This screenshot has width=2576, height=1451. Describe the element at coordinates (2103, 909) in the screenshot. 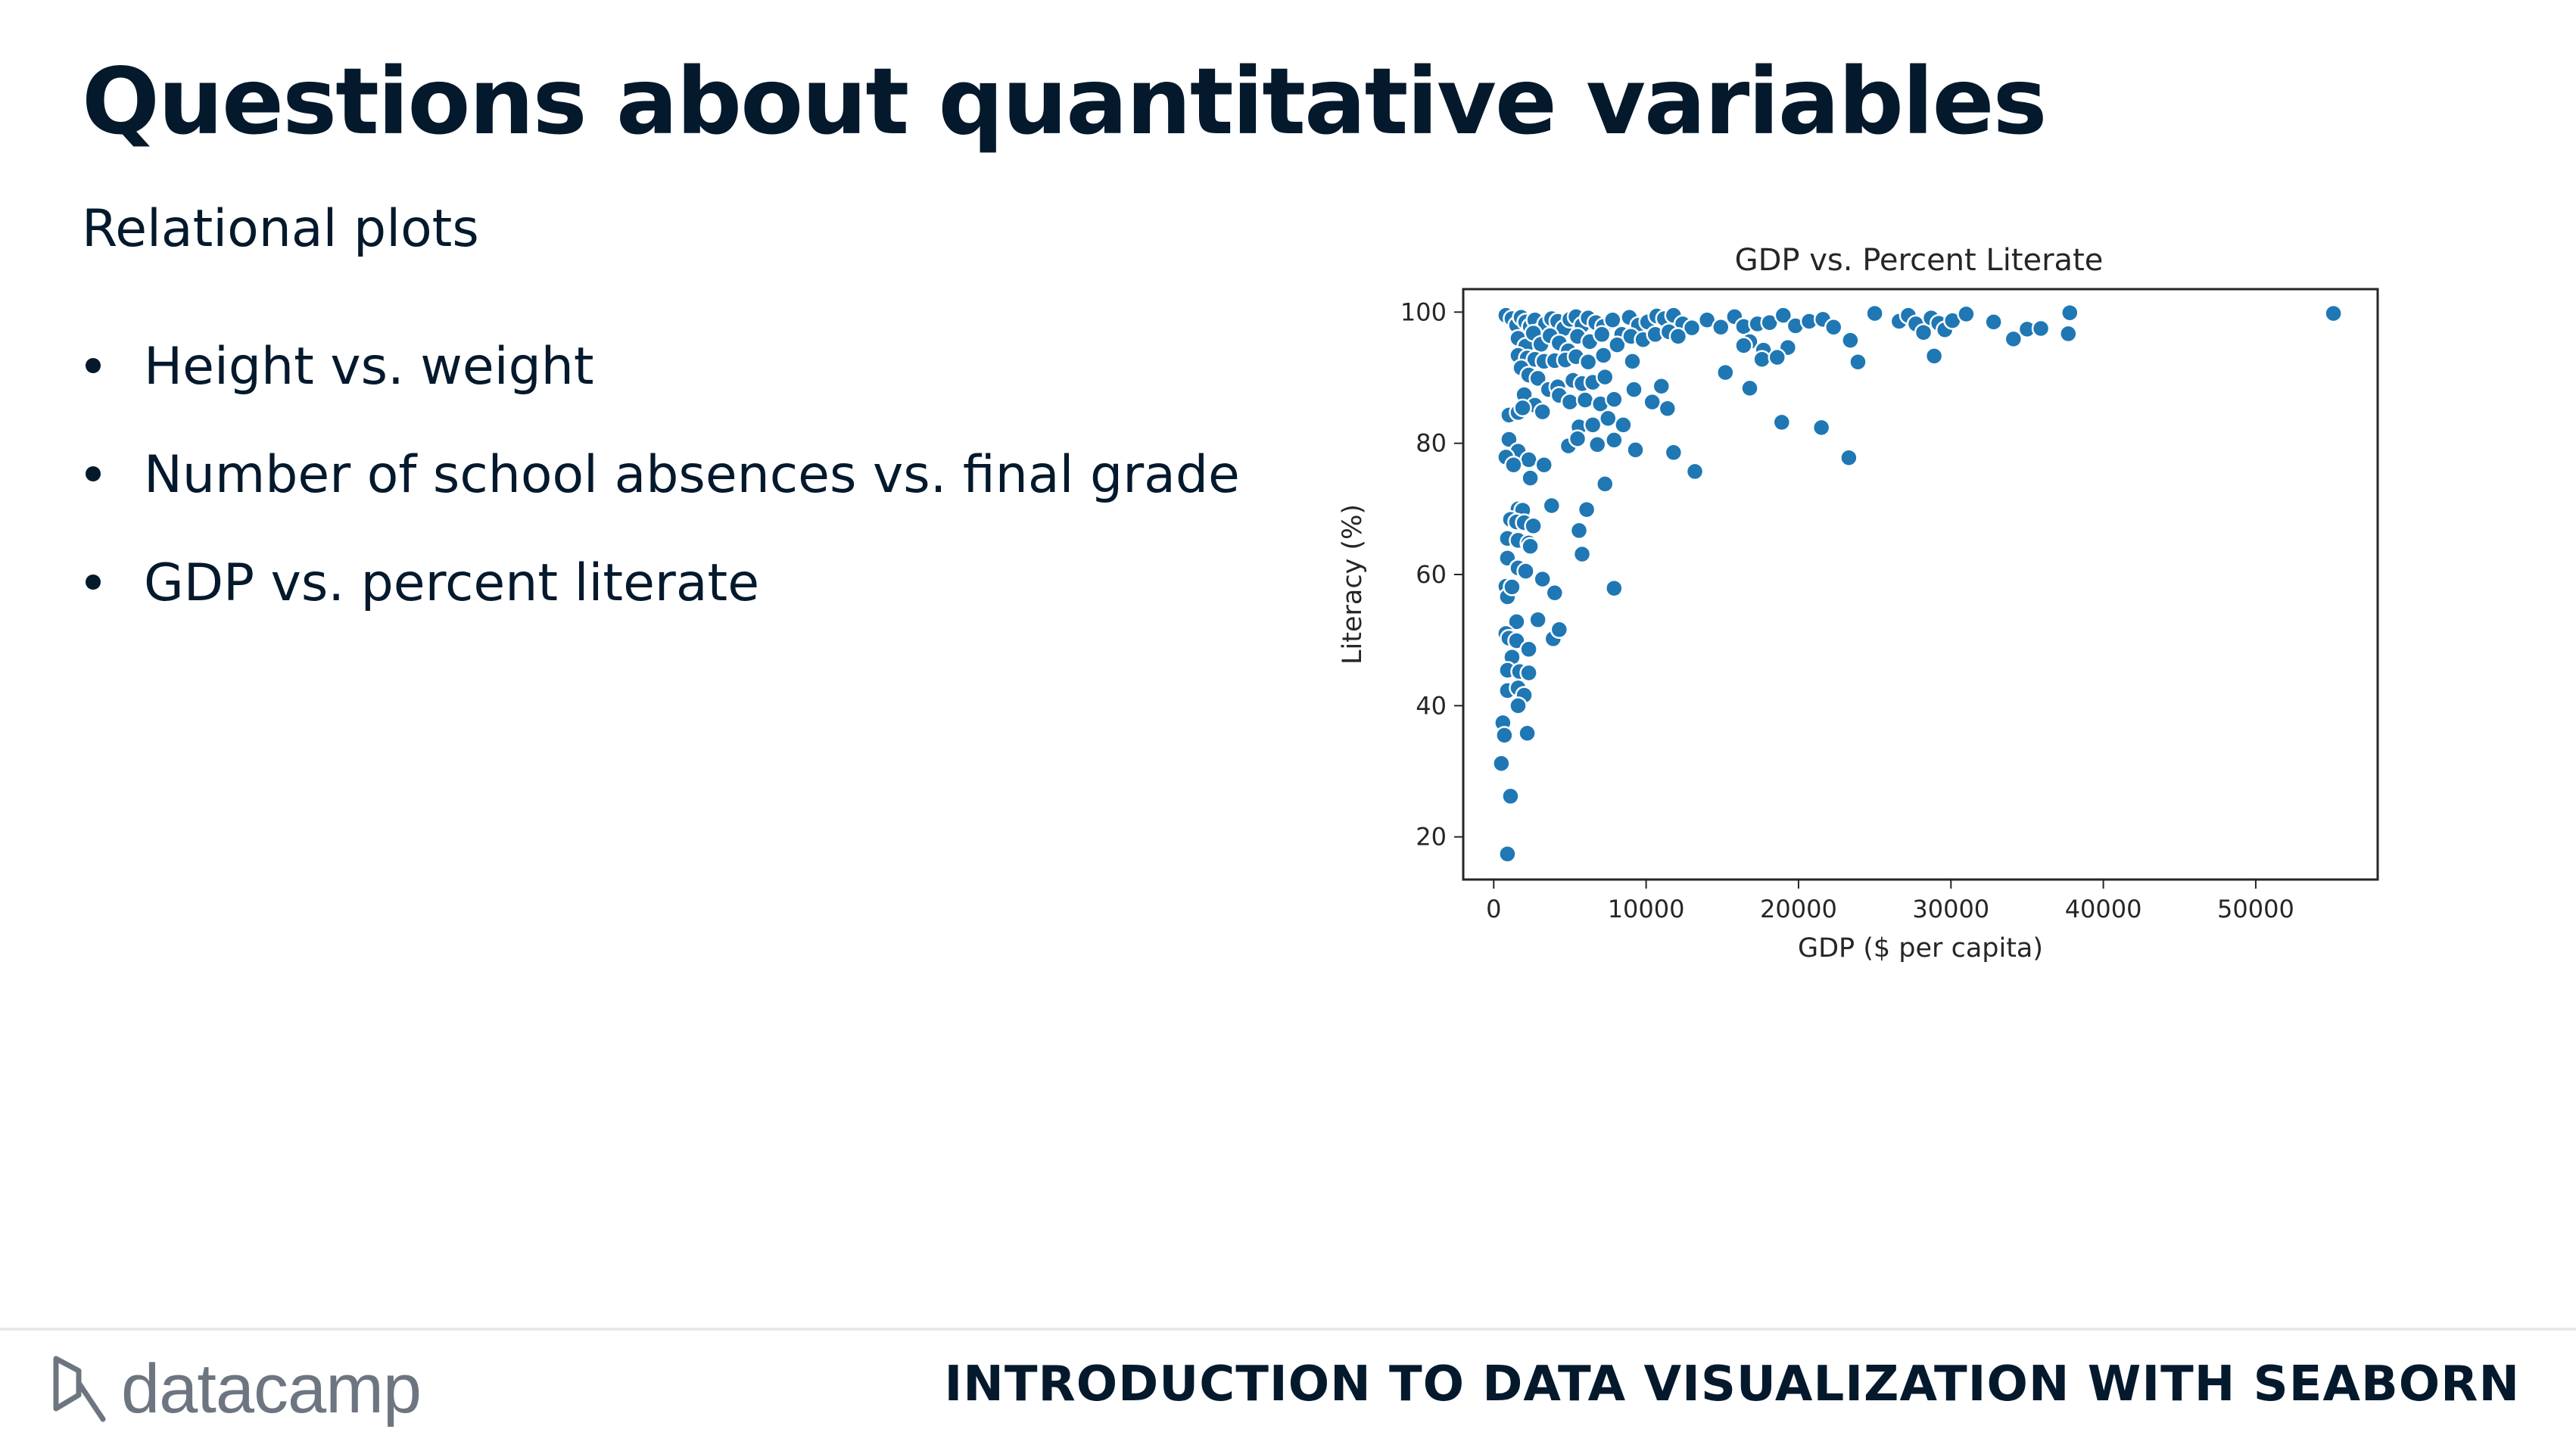

I see `x-tick-label: 40000` at that location.